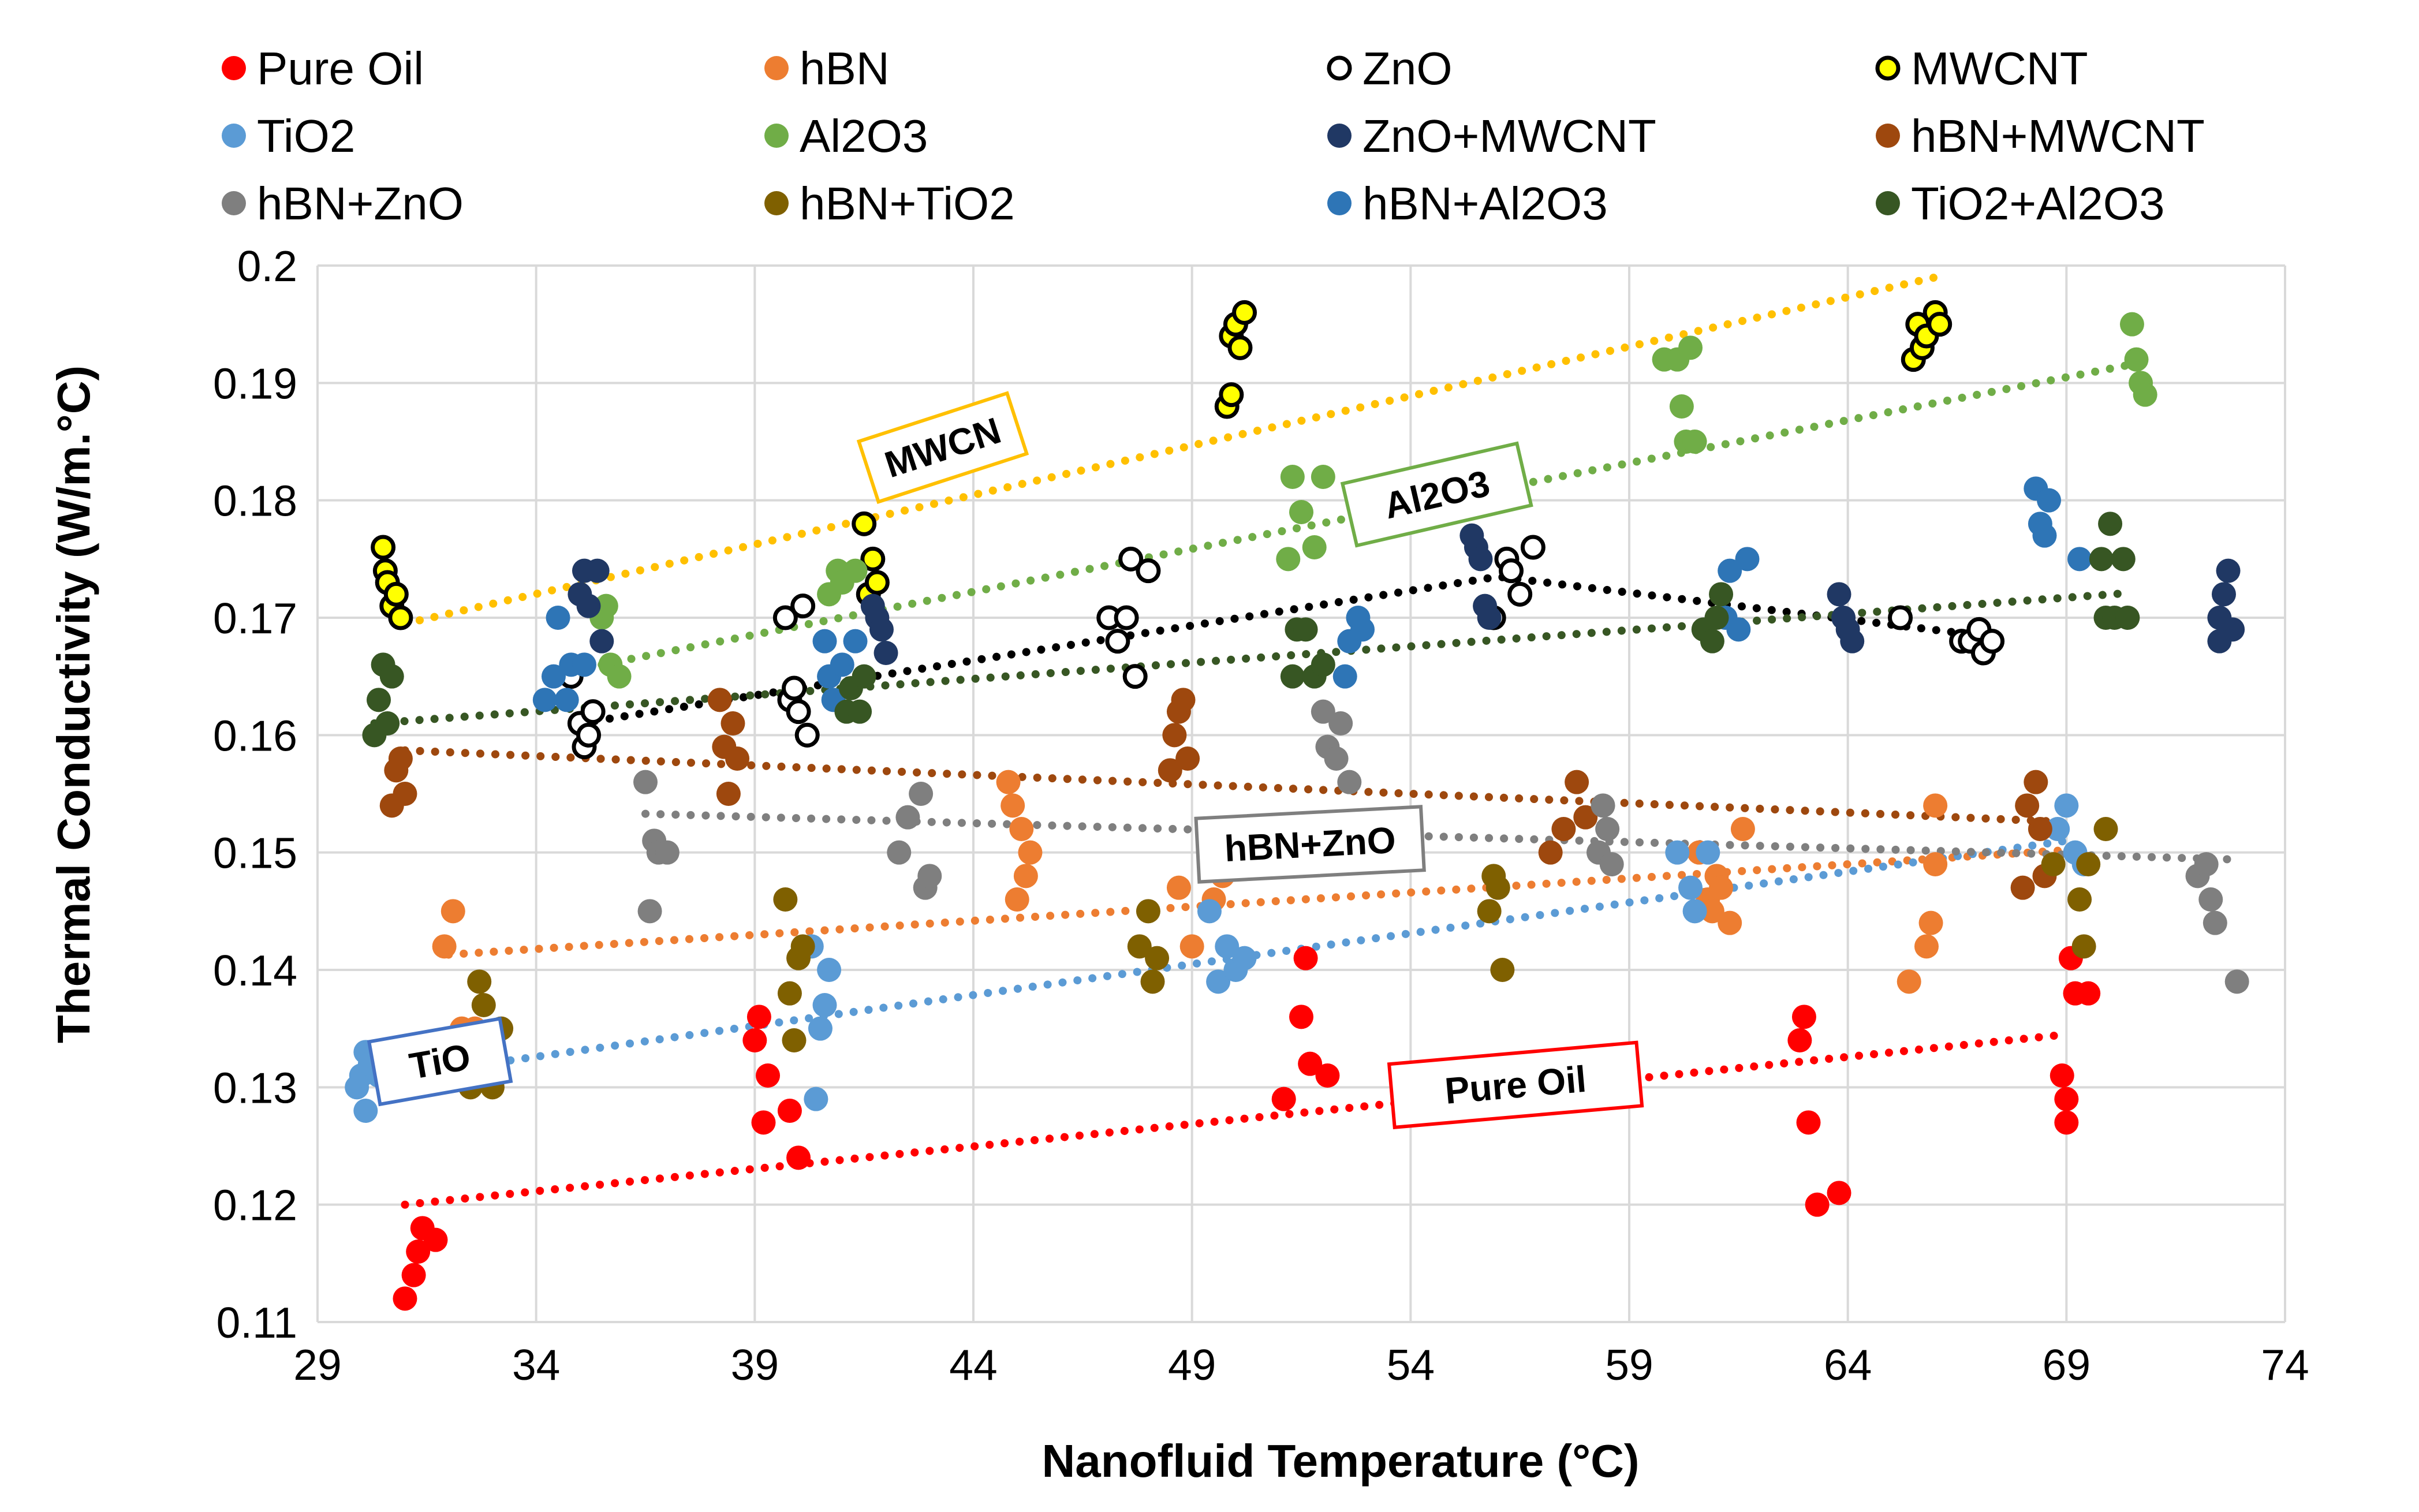 The width and height of the screenshot is (2419, 1512). Describe the element at coordinates (1407, 68) in the screenshot. I see `legend-label: ZnO` at that location.